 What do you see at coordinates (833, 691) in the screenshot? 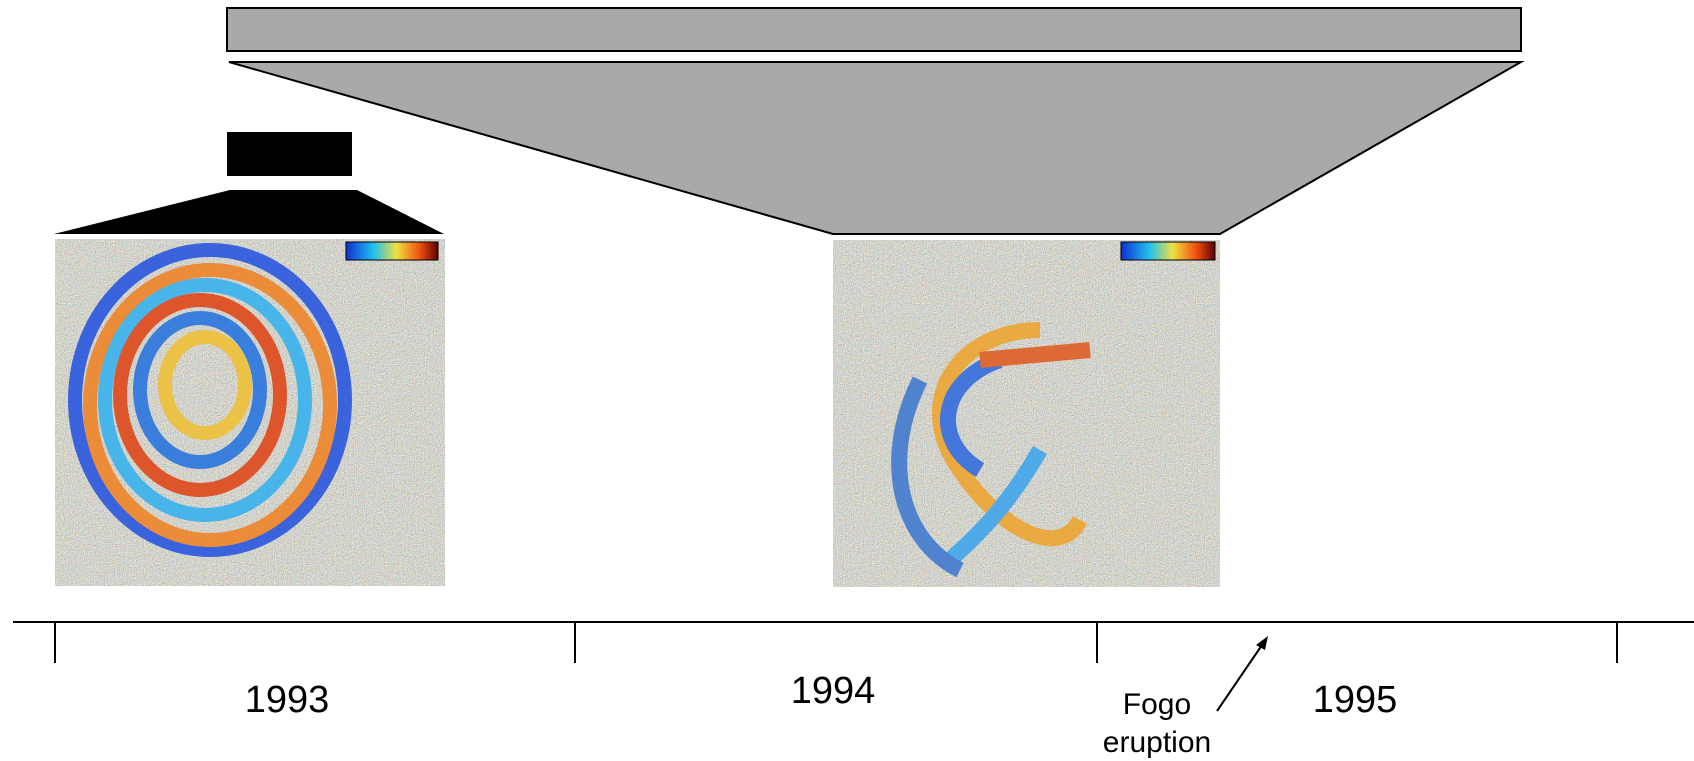
I see `year-label: 1994` at bounding box center [833, 691].